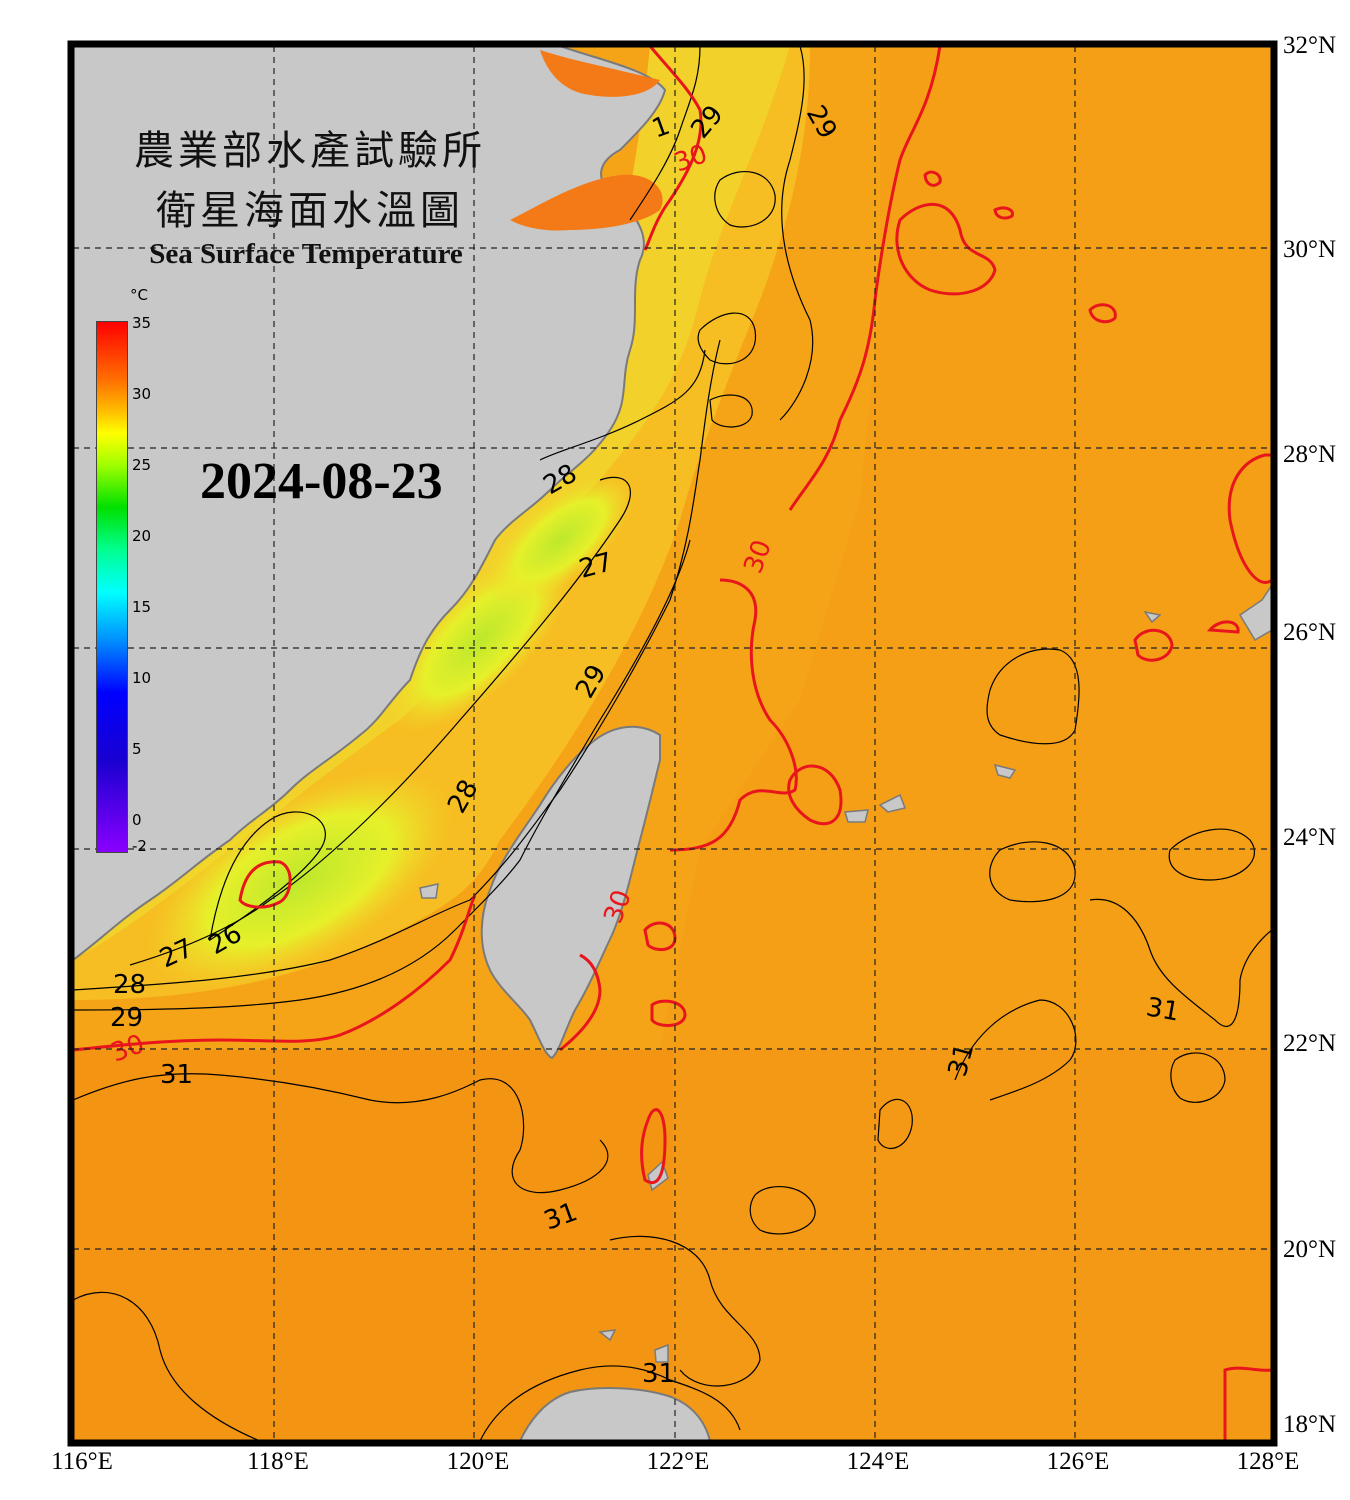 Image resolution: width=1350 pixels, height=1500 pixels. What do you see at coordinates (278, 1461) in the screenshot?
I see `lon-label-118e: 118°E` at bounding box center [278, 1461].